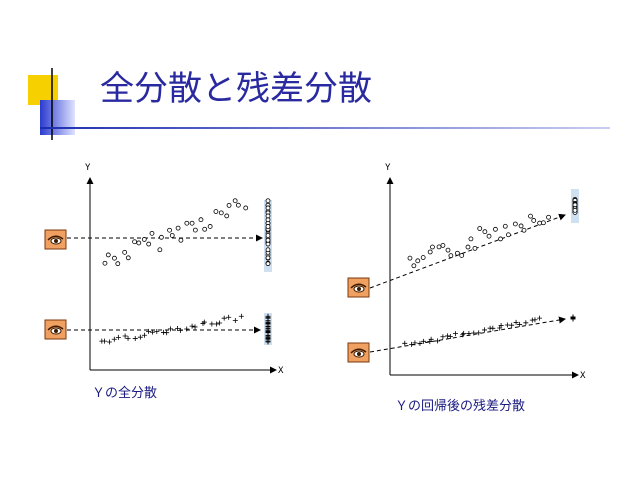 The width and height of the screenshot is (640, 480). I want to click on title-decoration, so click(319, 104).